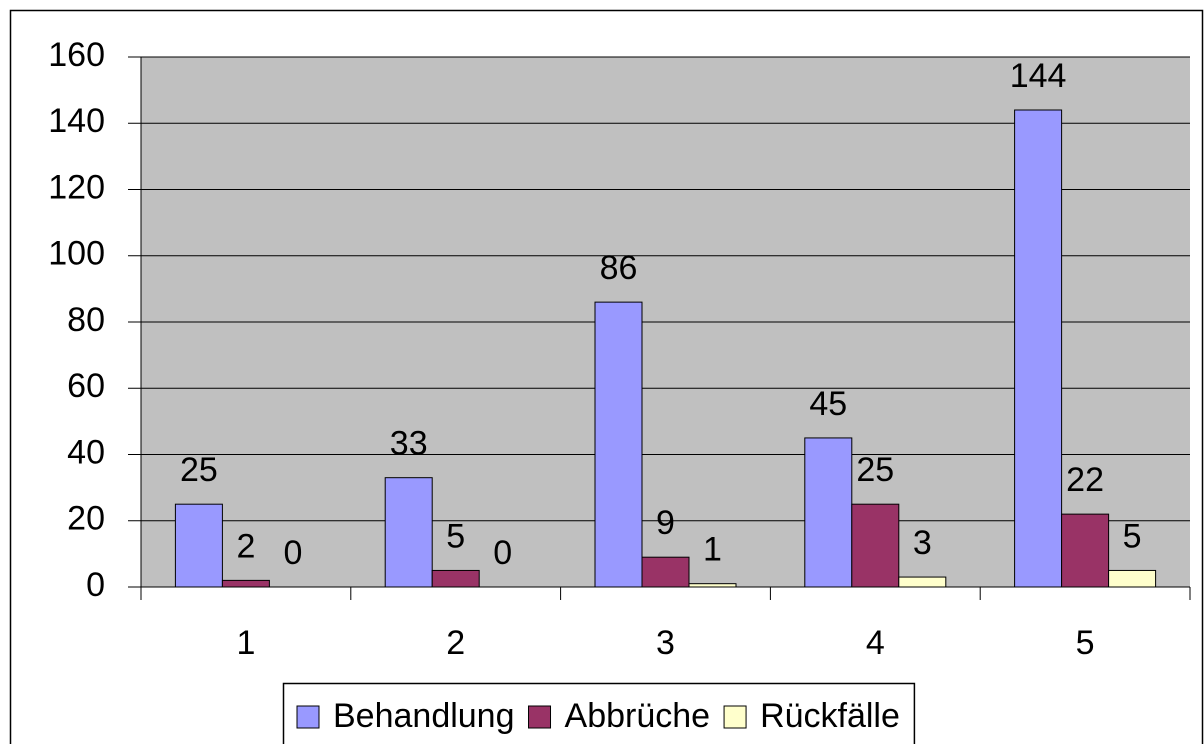 This screenshot has width=1204, height=744. I want to click on y-tick-label: 0, so click(95, 585).